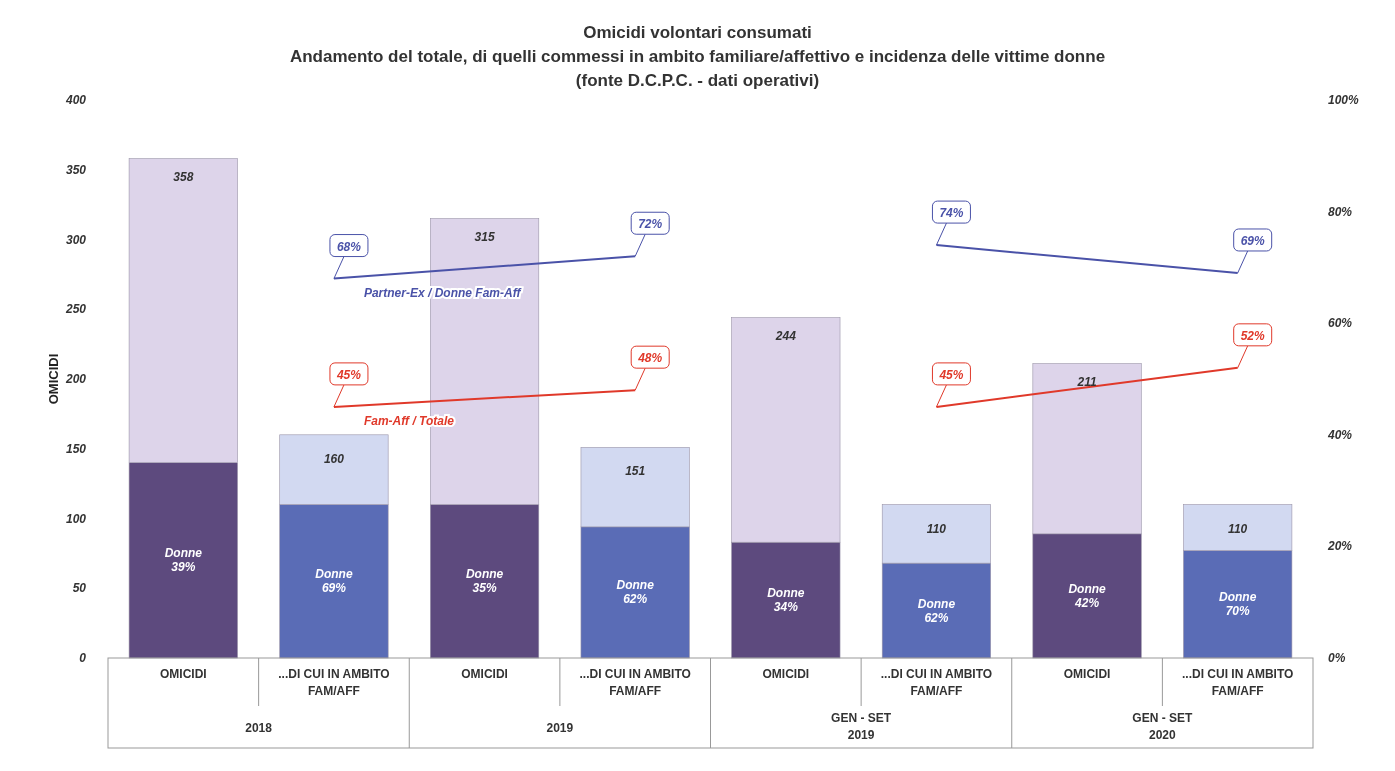 The width and height of the screenshot is (1395, 771). Describe the element at coordinates (1340, 323) in the screenshot. I see `y2-tick-label: 60%` at that location.